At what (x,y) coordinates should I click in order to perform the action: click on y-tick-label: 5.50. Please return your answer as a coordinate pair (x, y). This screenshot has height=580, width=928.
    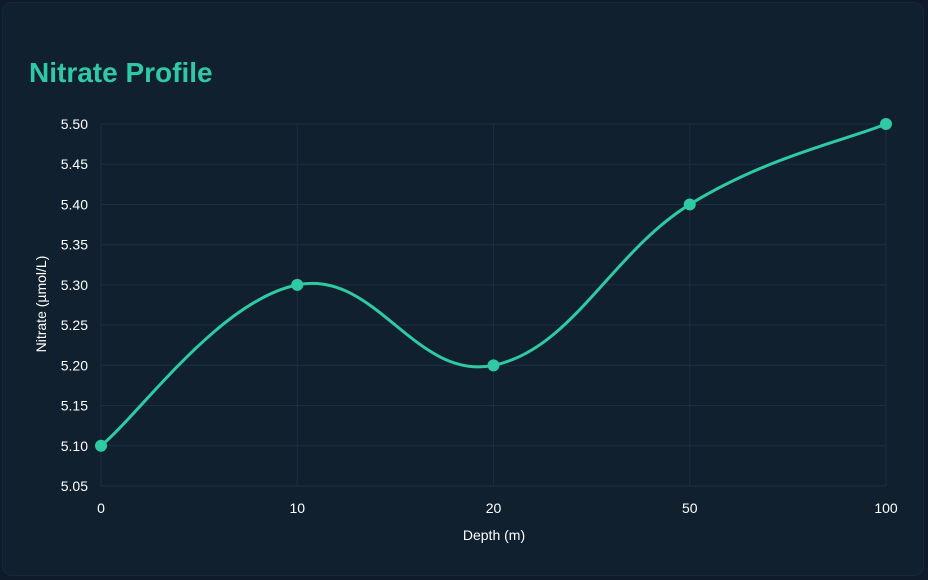
    Looking at the image, I should click on (74, 124).